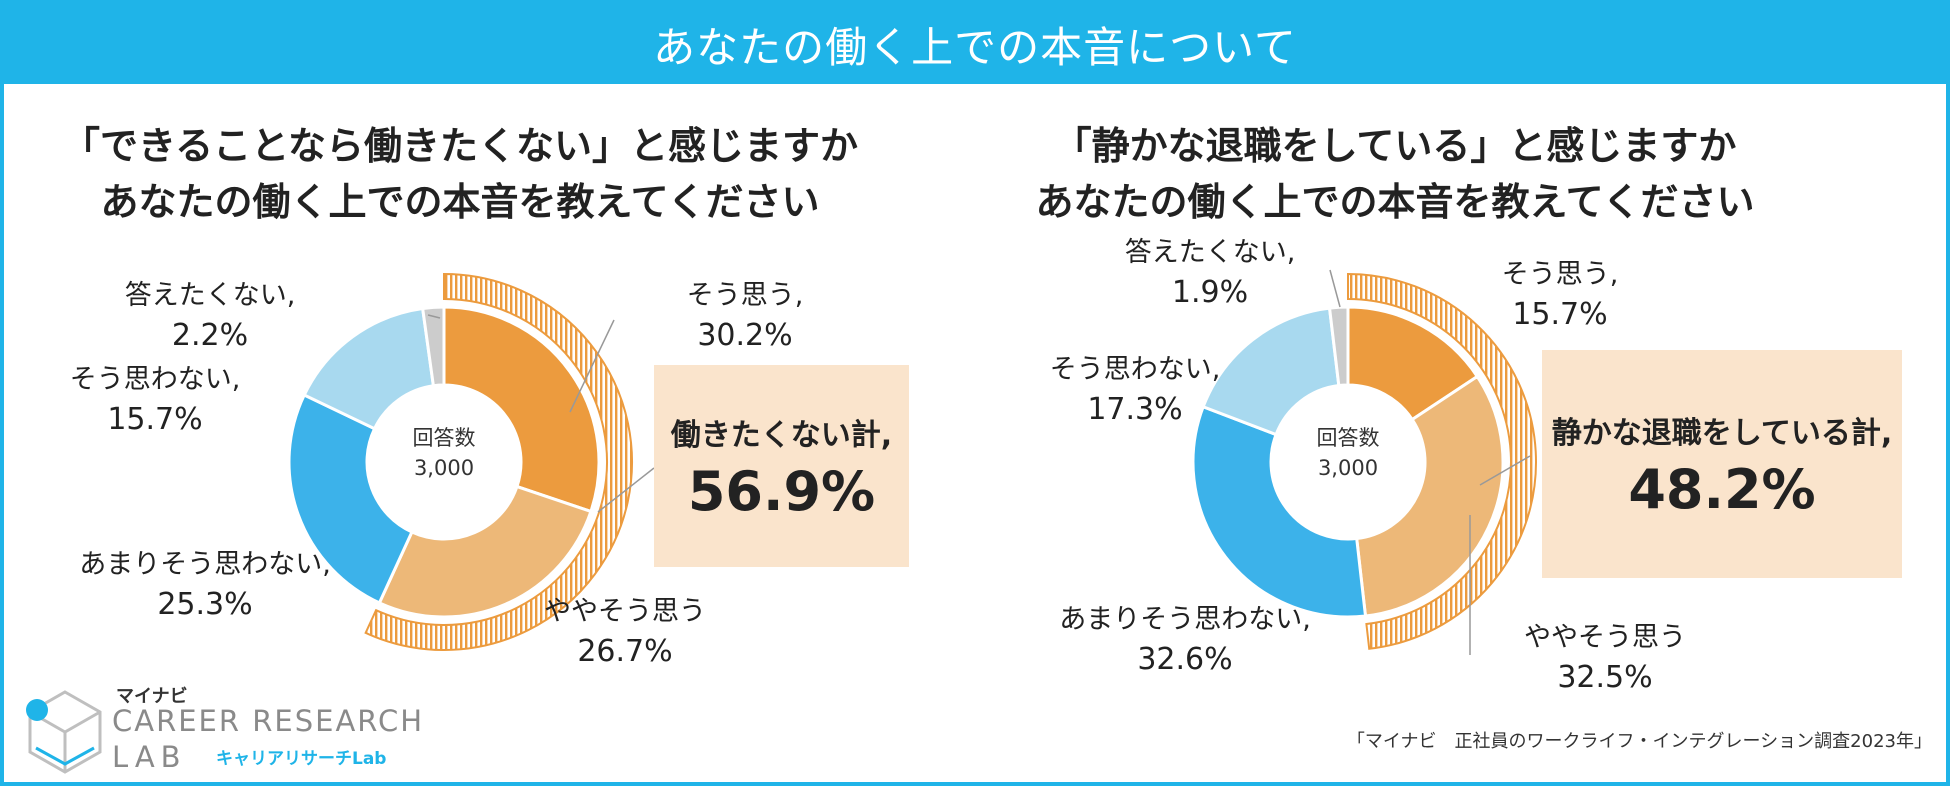  I want to click on chart2-title: 「静かな退職をしている」と感じますか あなたの働く上での本音を教えてください, so click(1395, 174).